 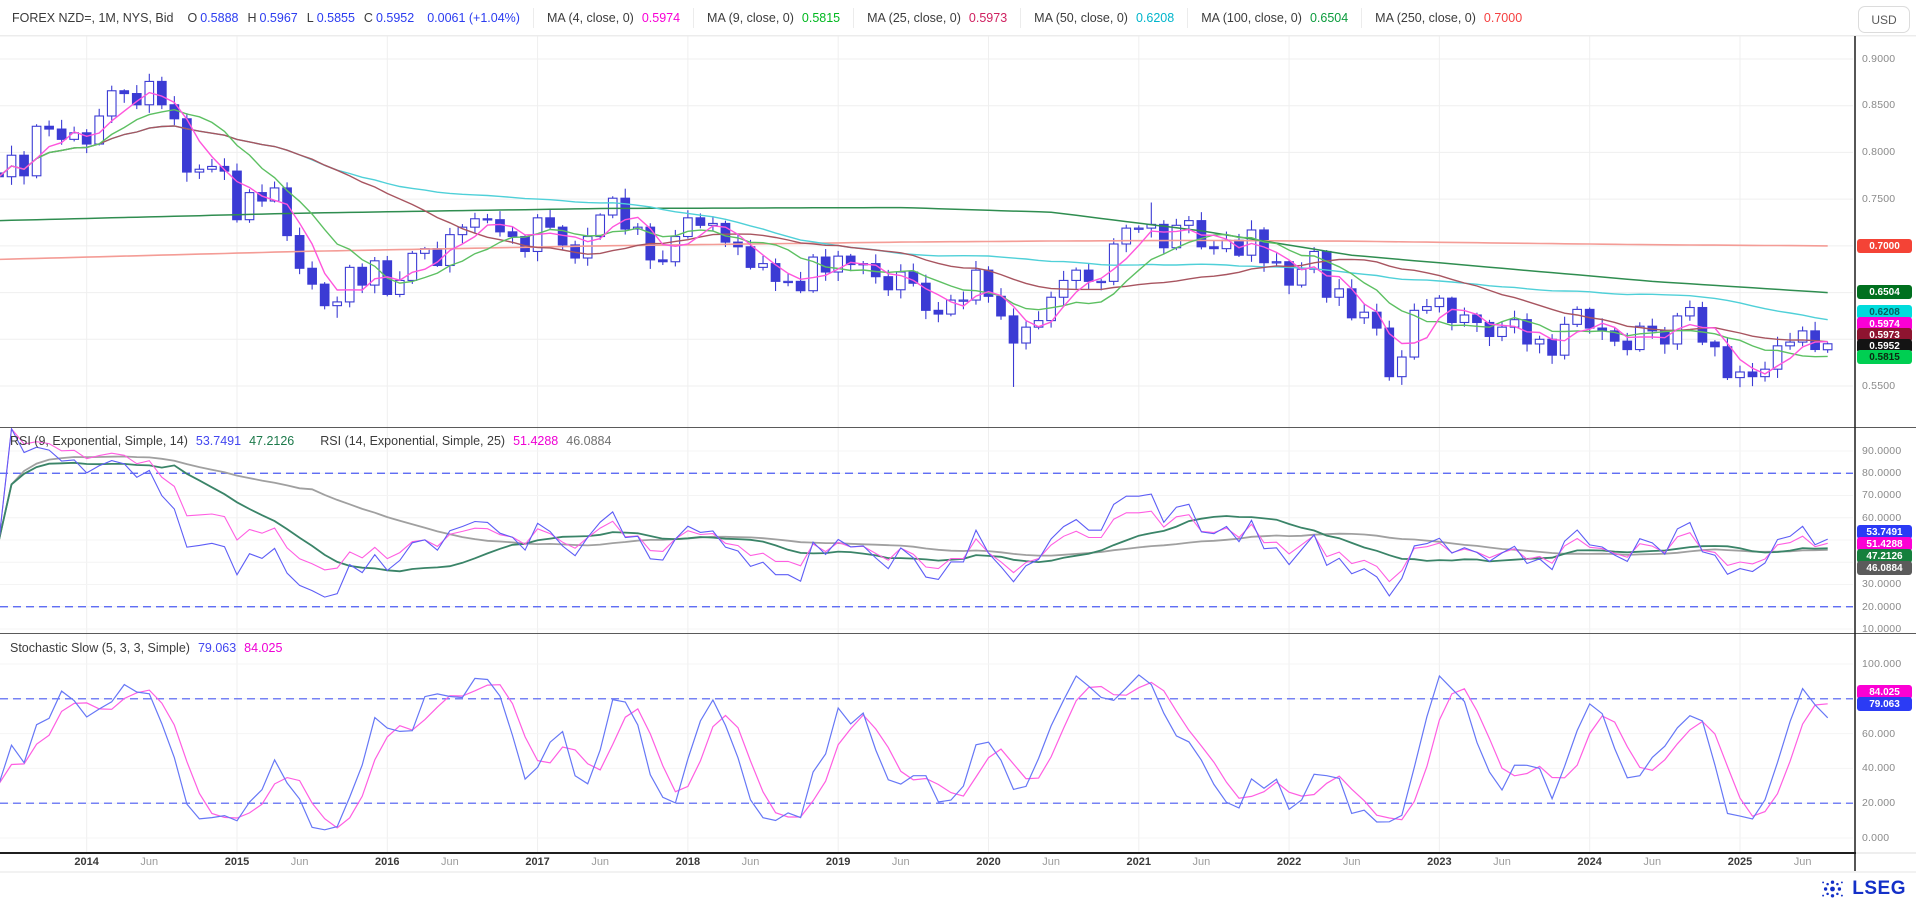 What do you see at coordinates (1155, 17) in the screenshot?
I see `ma-value: 0.6208` at bounding box center [1155, 17].